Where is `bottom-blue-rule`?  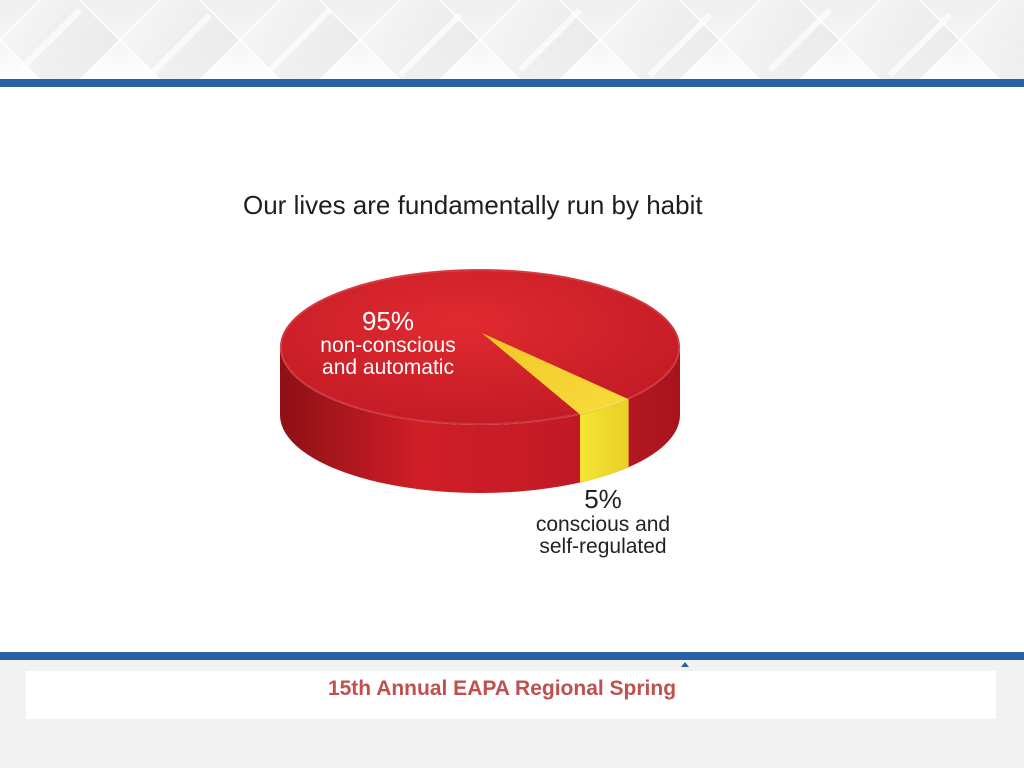
bottom-blue-rule is located at coordinates (512, 656).